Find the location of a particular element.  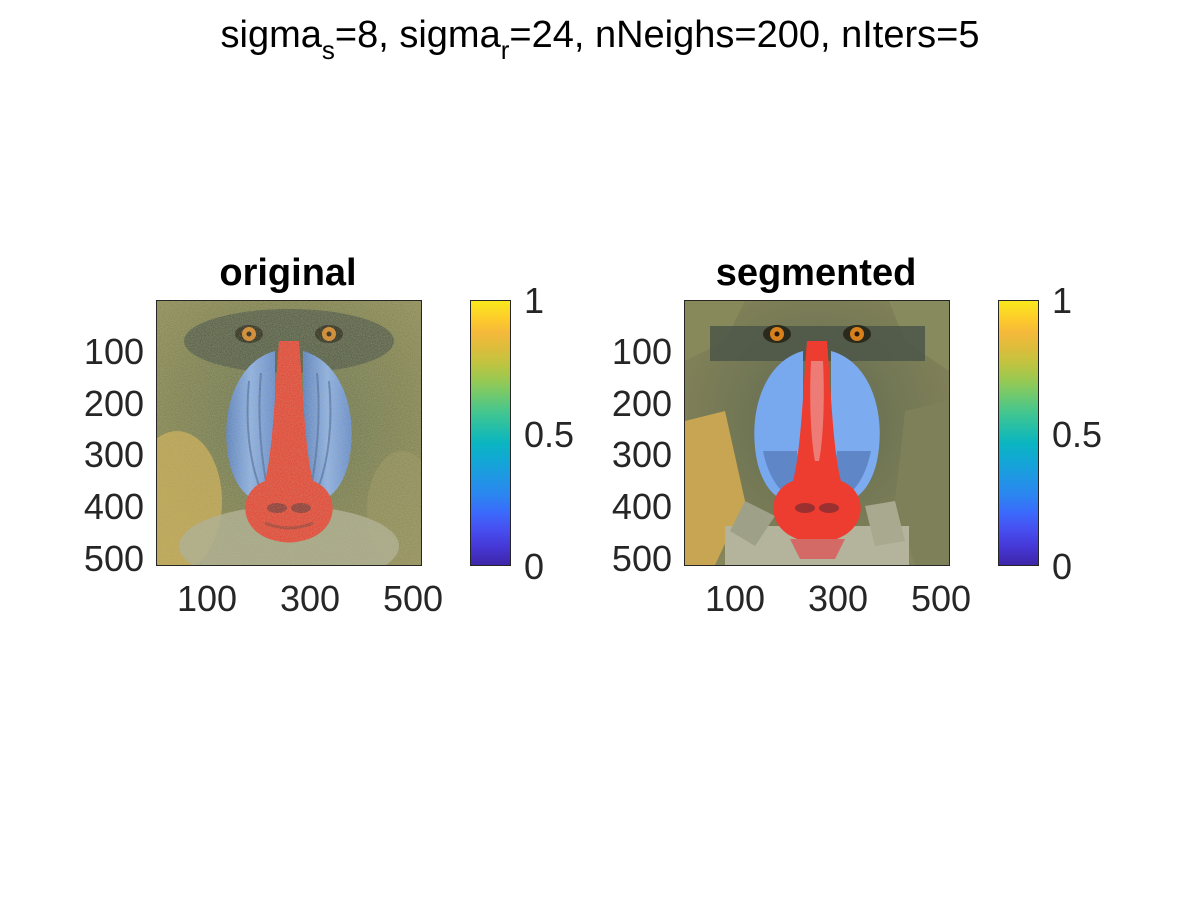

panel-title-original: original is located at coordinates (288, 273).